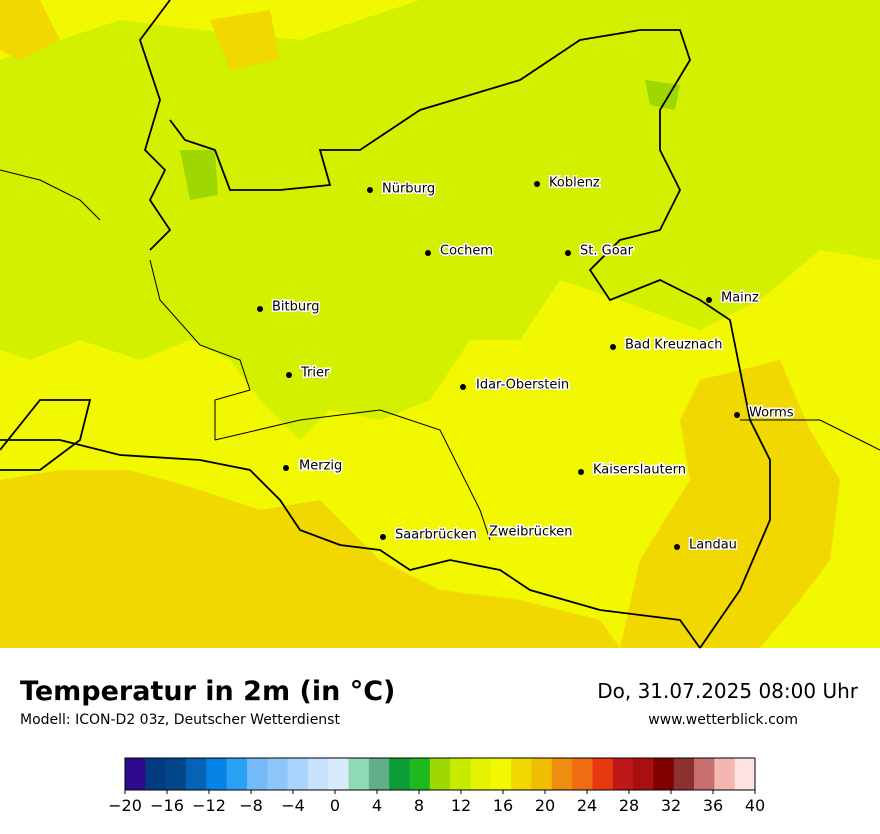 This screenshot has width=880, height=834. Describe the element at coordinates (209, 805) in the screenshot. I see `colorbar-tick-label: −12` at that location.